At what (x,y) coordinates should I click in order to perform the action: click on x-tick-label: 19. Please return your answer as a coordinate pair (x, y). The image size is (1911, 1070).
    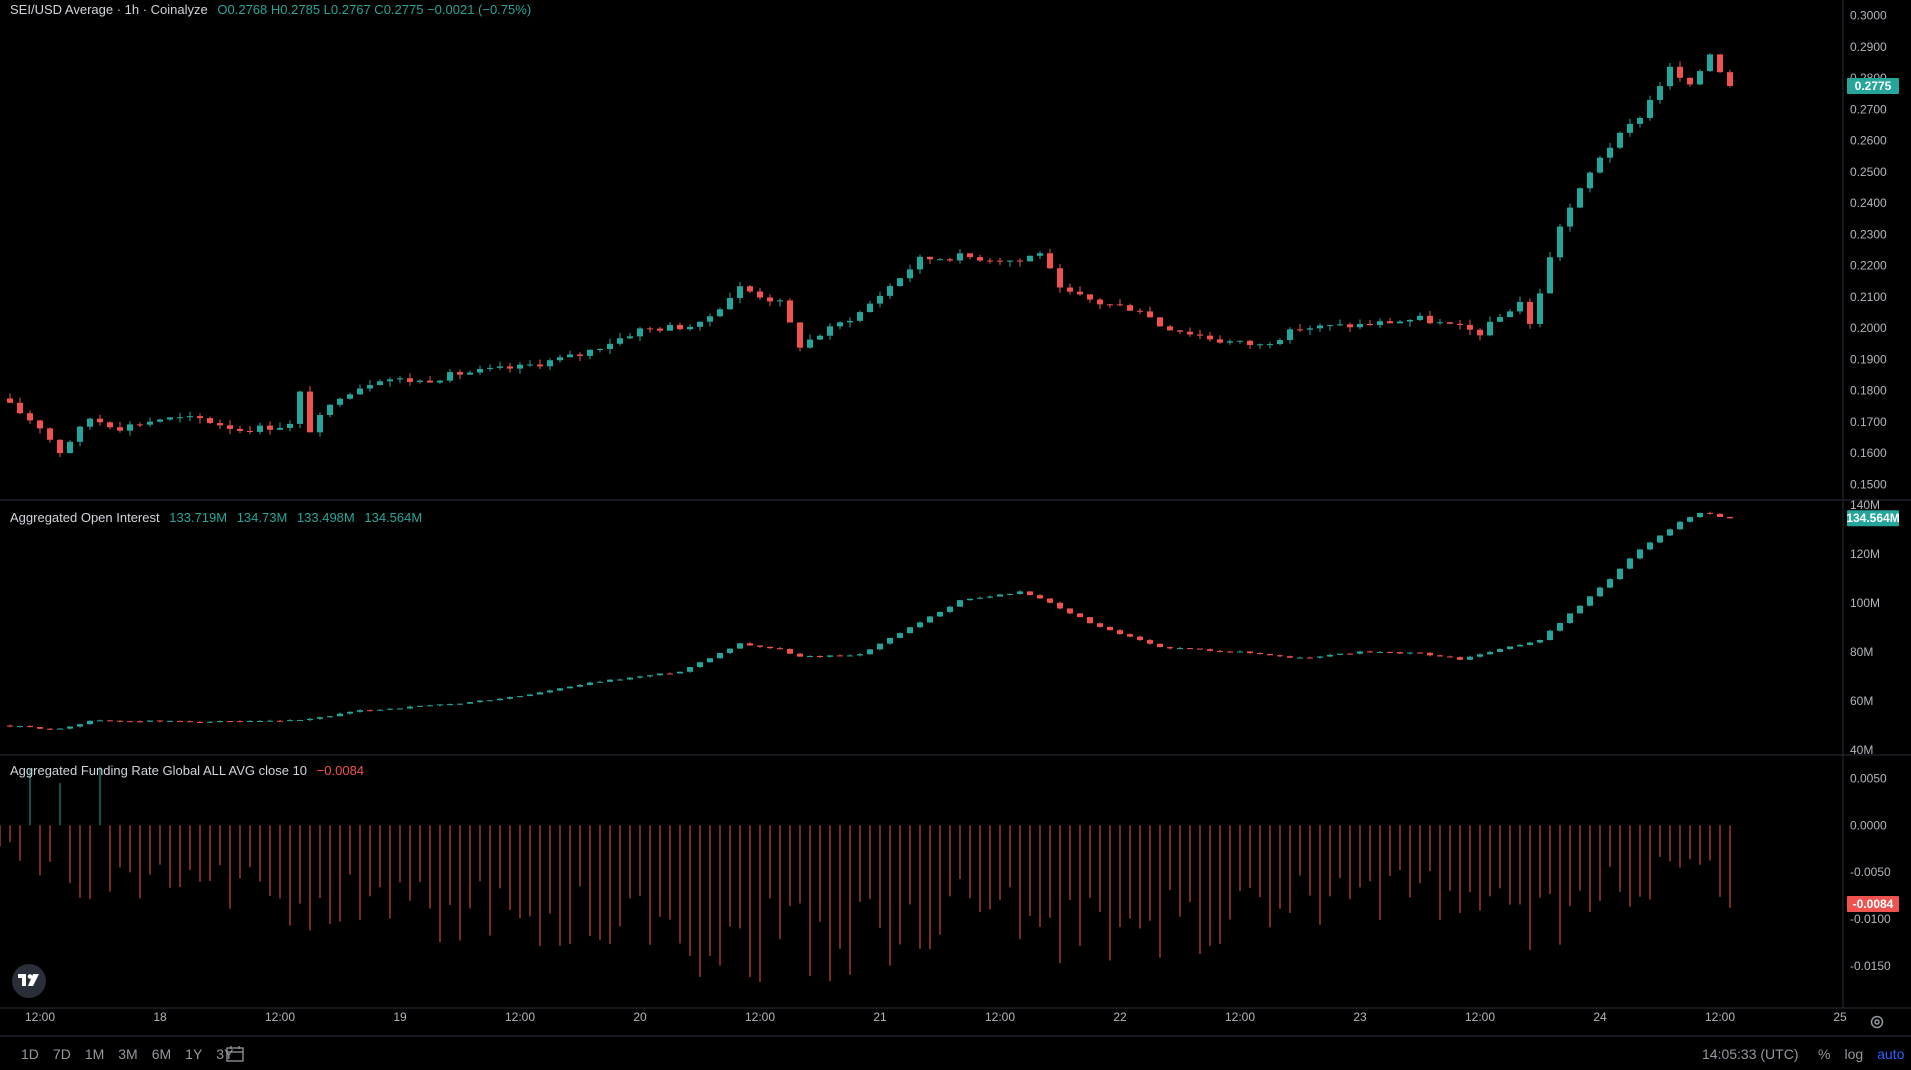
    Looking at the image, I should click on (400, 1017).